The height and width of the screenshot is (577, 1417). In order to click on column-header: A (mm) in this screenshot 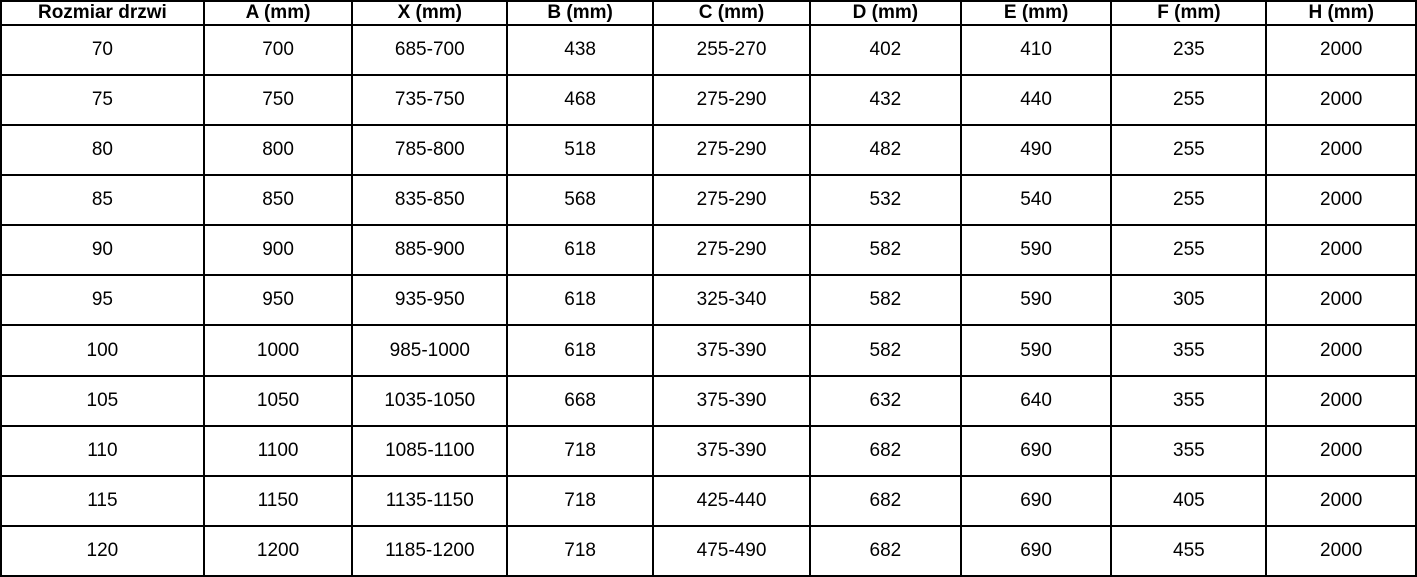, I will do `click(278, 13)`.